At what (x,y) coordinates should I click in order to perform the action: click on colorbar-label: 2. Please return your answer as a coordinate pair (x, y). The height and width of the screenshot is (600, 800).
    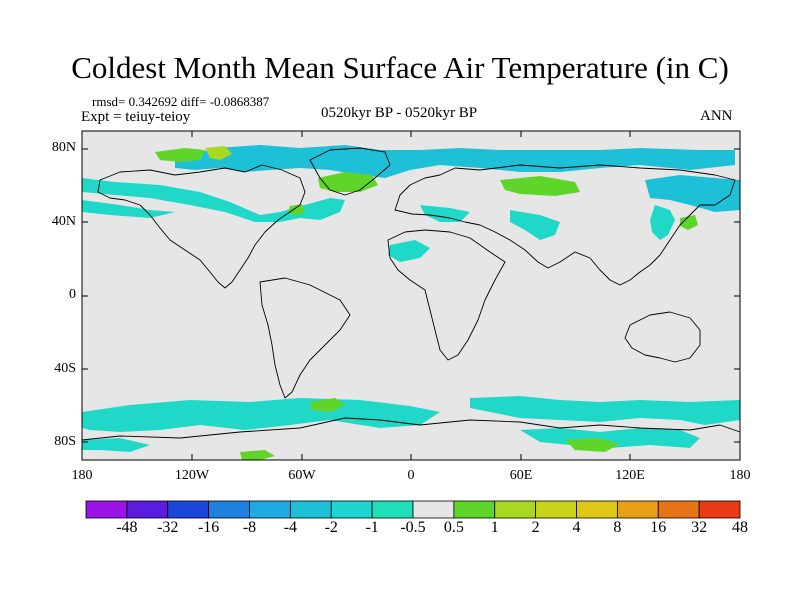
    Looking at the image, I should click on (535, 527).